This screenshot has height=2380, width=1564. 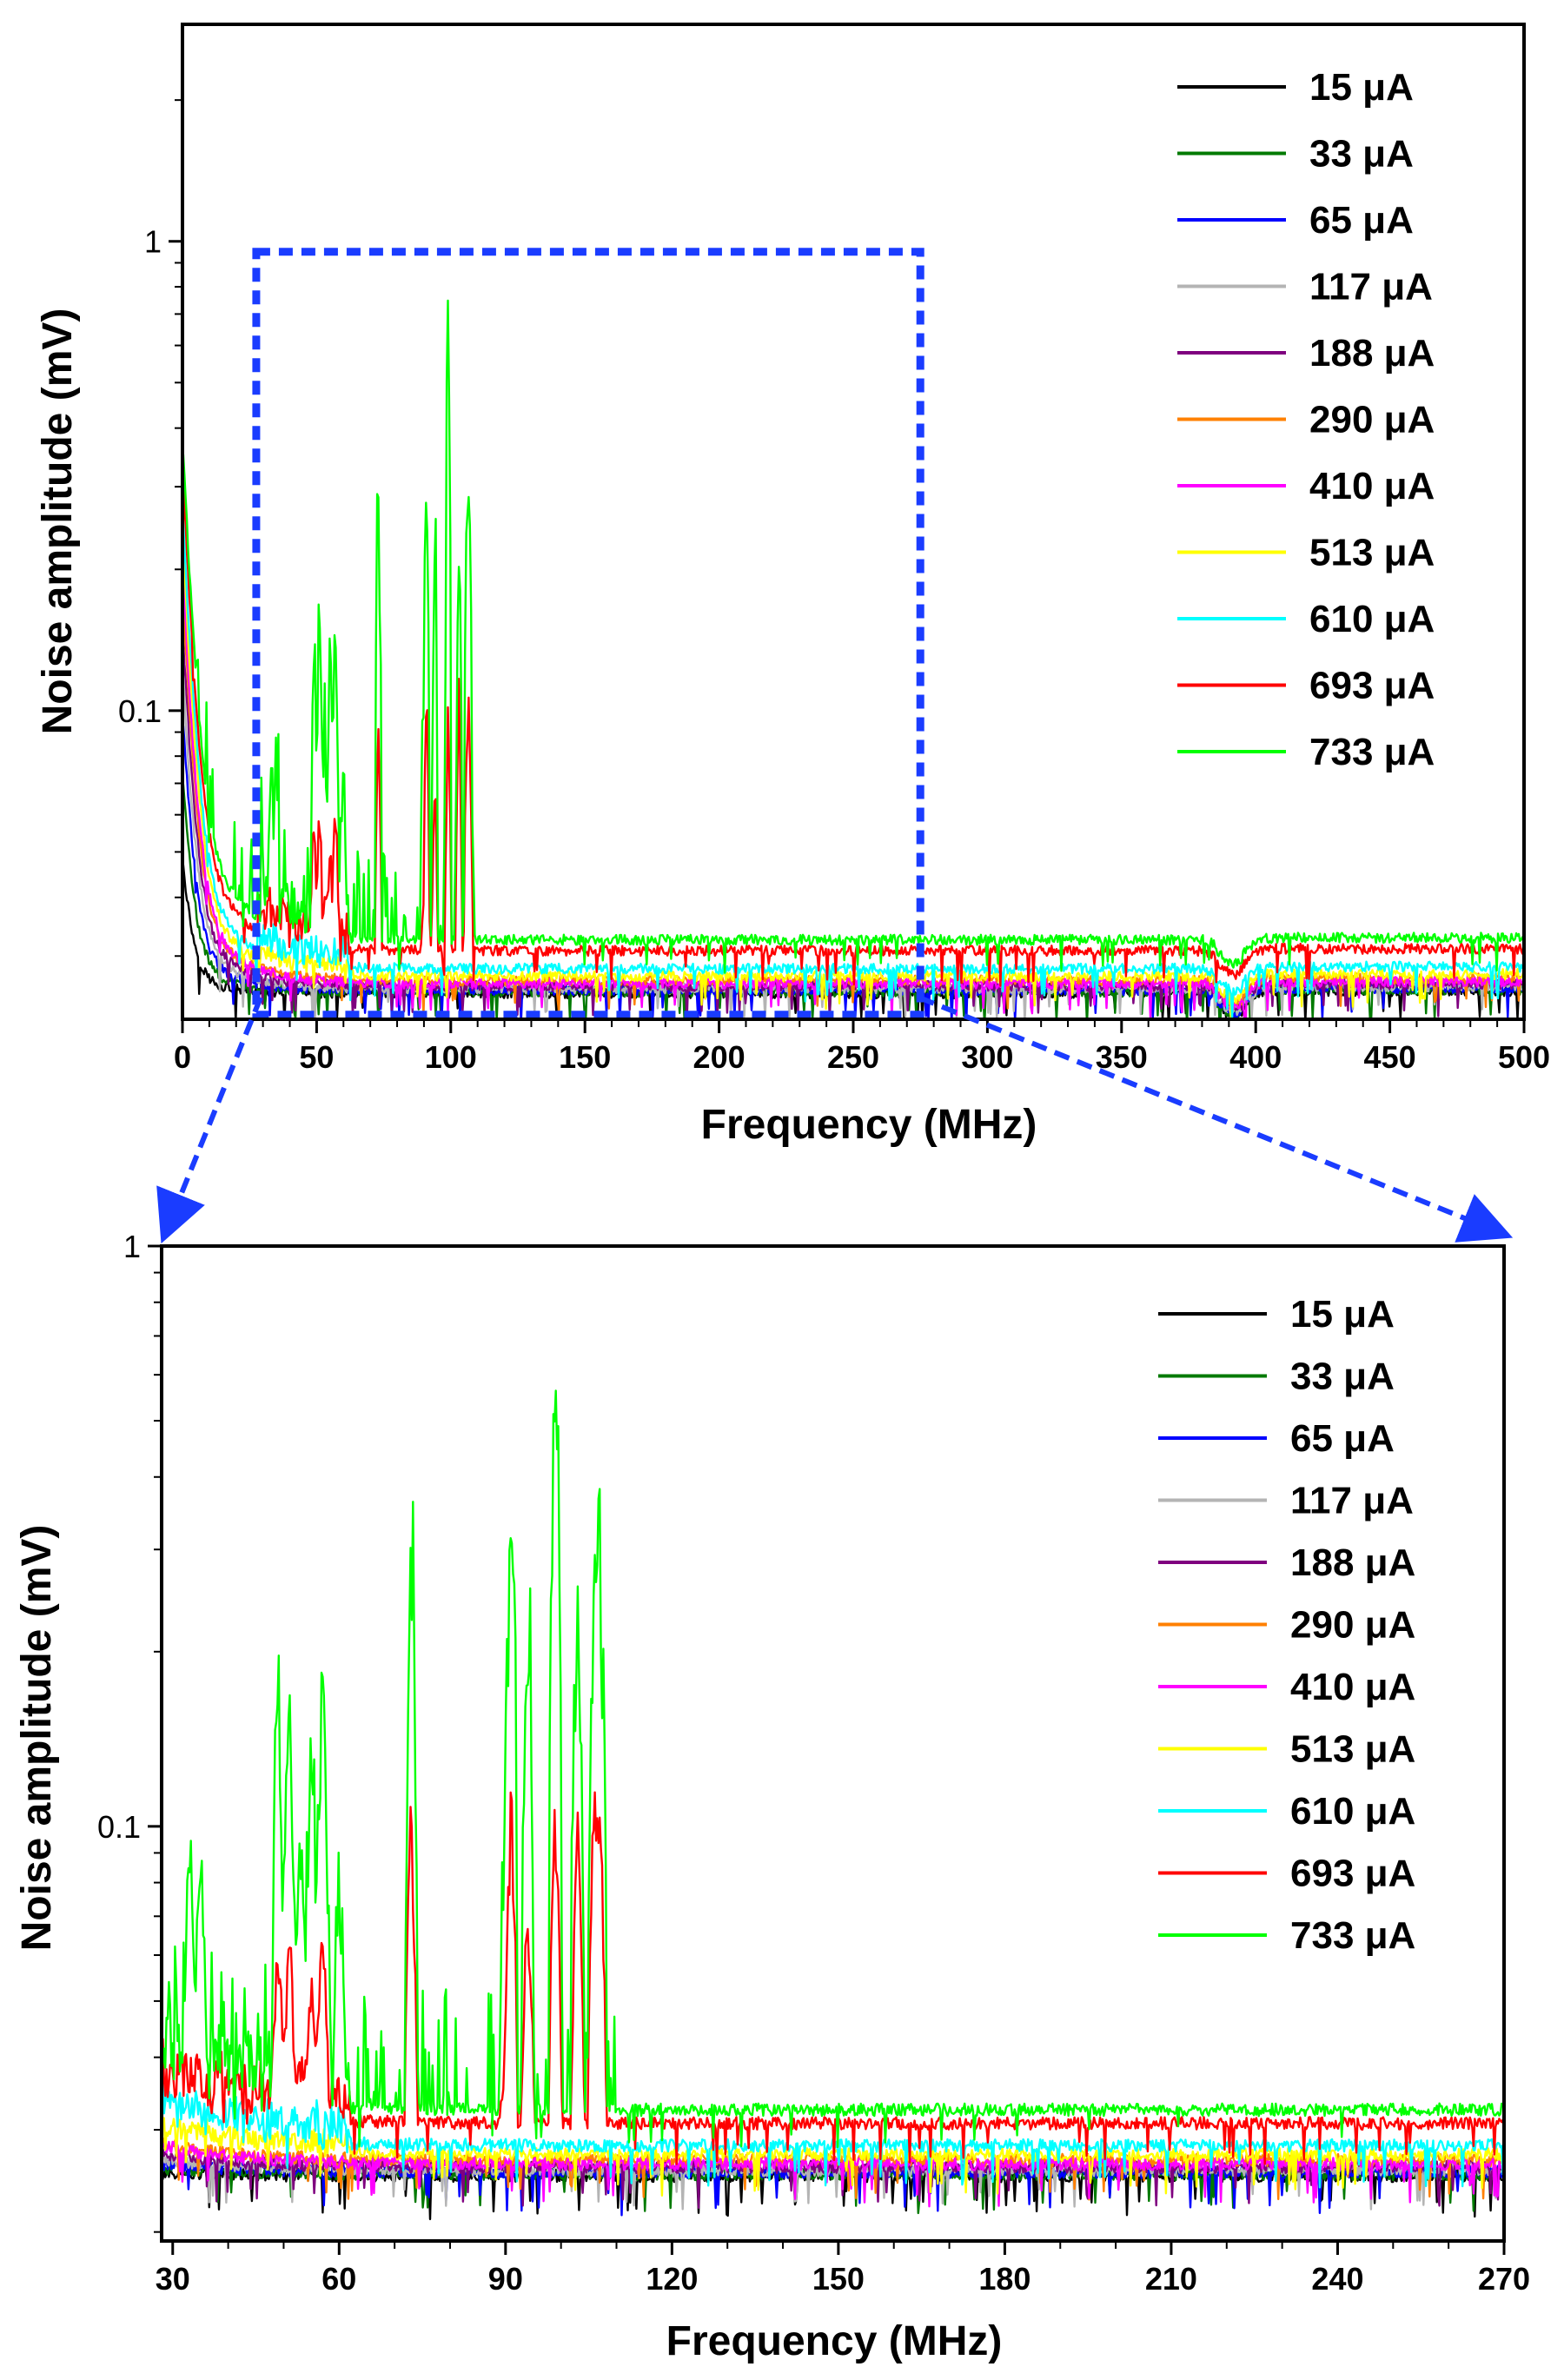 I want to click on series-line-513uA, so click(x=833, y=2157).